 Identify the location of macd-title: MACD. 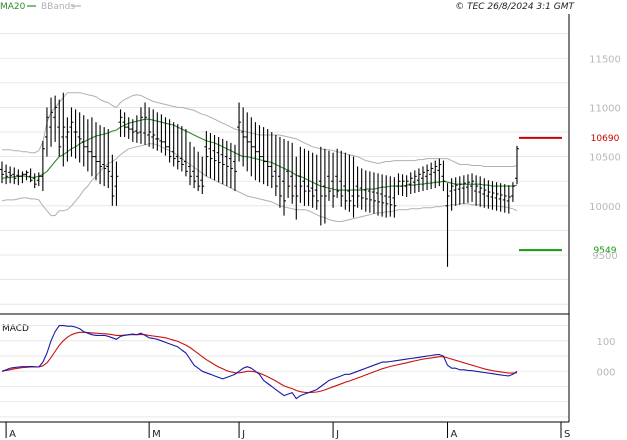
(15, 329).